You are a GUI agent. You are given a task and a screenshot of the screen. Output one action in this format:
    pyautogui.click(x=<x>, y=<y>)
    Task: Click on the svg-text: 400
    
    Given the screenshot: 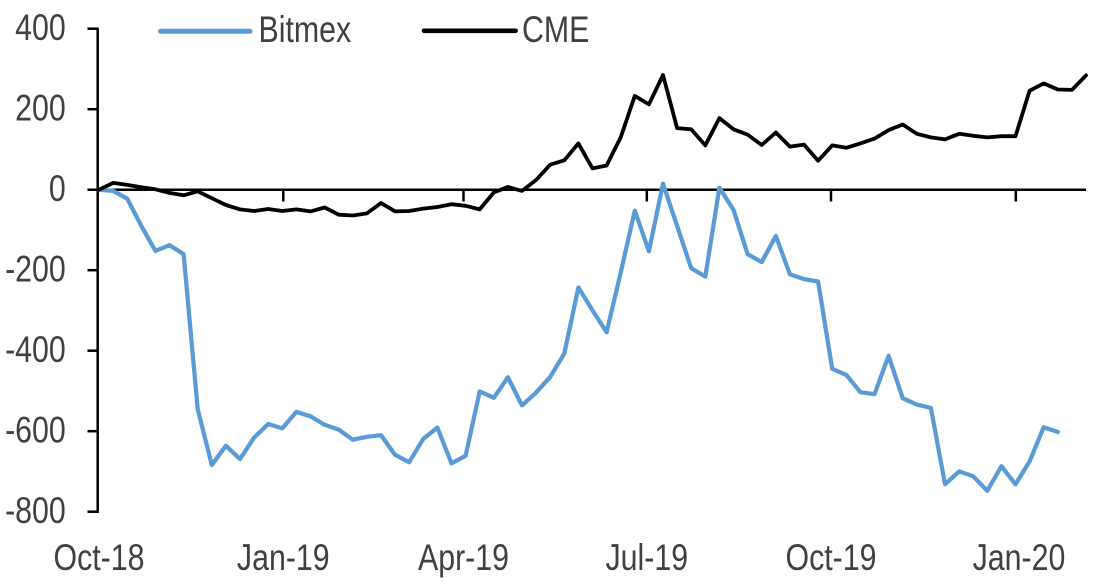 What is the action you would take?
    pyautogui.click(x=40, y=28)
    